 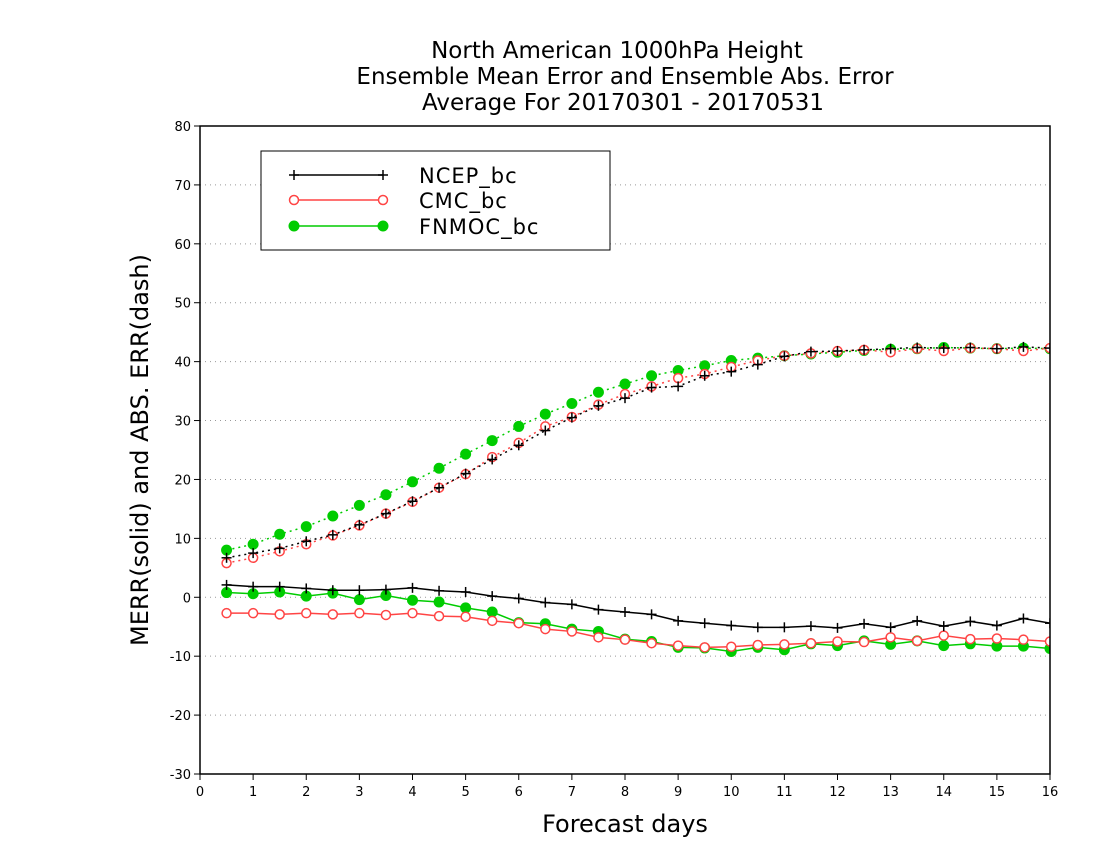 I want to click on x-tick-label: 15, so click(x=997, y=792).